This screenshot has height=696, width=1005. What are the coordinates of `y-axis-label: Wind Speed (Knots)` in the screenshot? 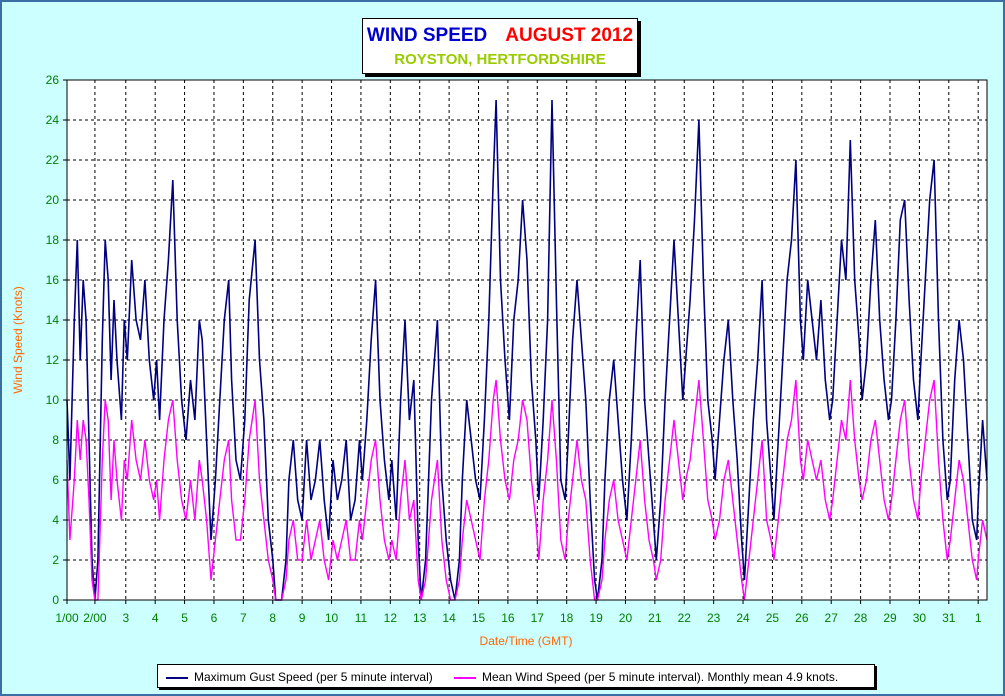 It's located at (18, 339).